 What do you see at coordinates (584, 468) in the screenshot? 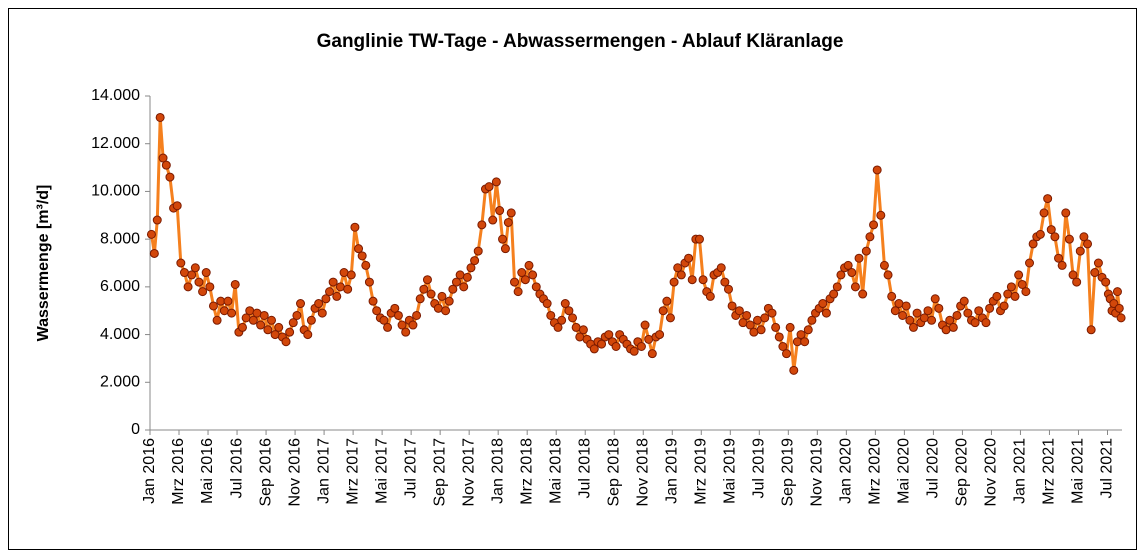
I see `x-tick-label: Jul 2018` at bounding box center [584, 468].